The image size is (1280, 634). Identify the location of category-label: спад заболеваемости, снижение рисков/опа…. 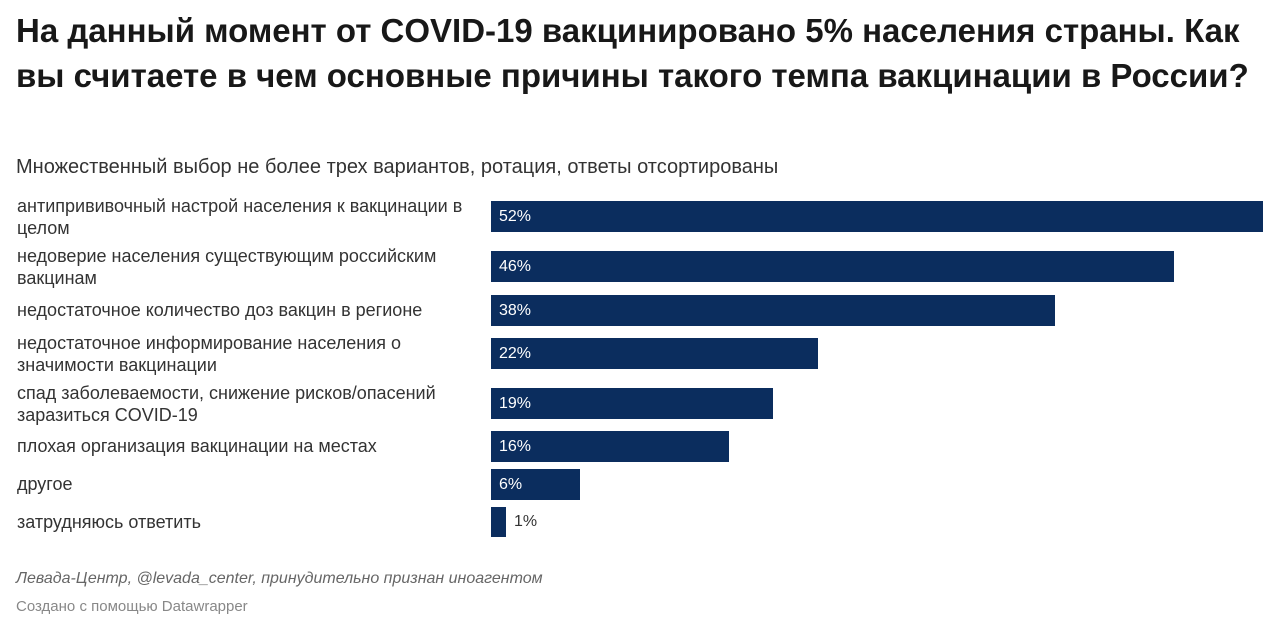
(226, 404).